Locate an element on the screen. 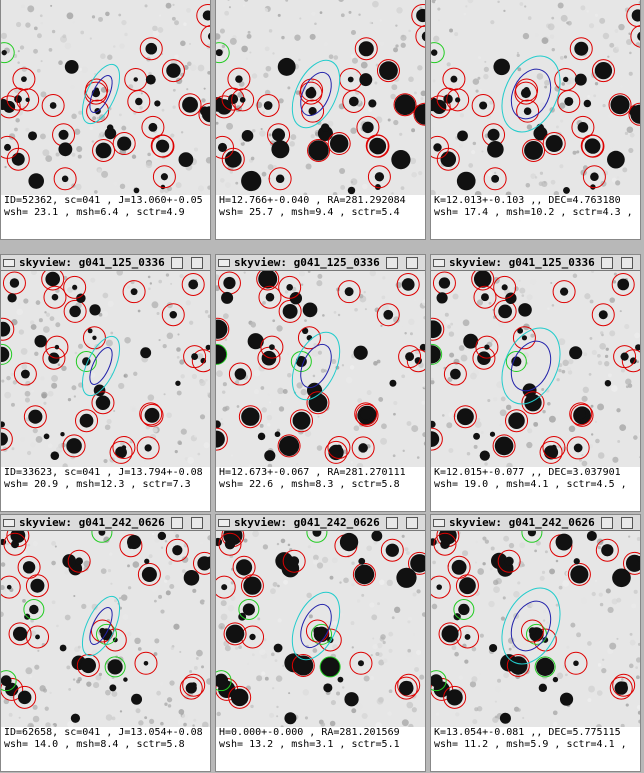  title-bar: skyview: g041_125_0336 is located at coordinates (105, 263).